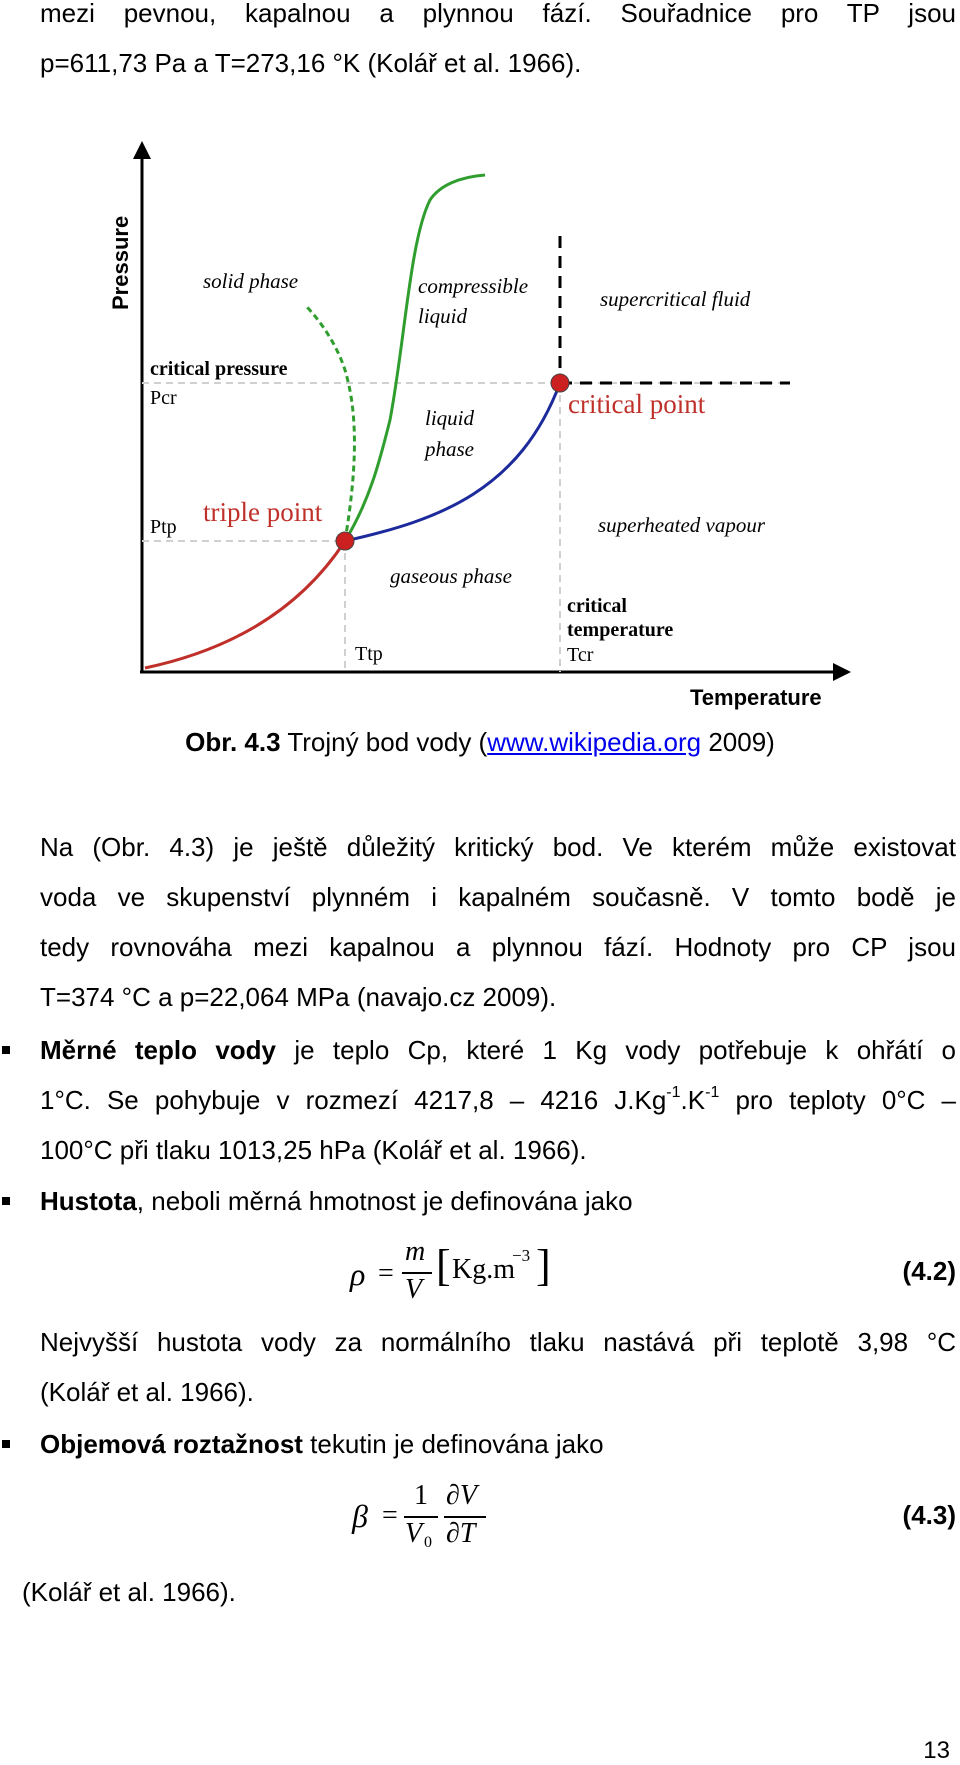 The image size is (960, 1765). Describe the element at coordinates (384, 742) in the screenshot. I see `caption-text: Trojný bod vody (` at that location.